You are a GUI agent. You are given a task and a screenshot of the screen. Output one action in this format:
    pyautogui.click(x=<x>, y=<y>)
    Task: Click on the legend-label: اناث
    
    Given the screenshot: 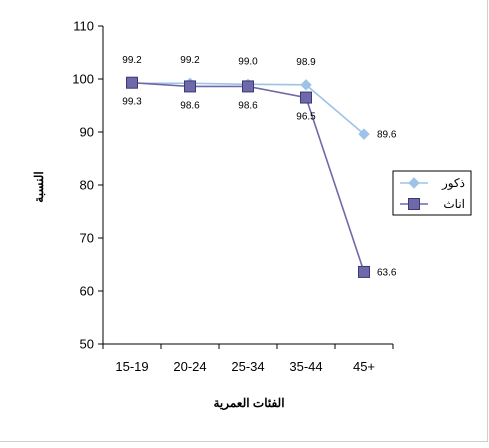 What is the action you would take?
    pyautogui.click(x=454, y=204)
    